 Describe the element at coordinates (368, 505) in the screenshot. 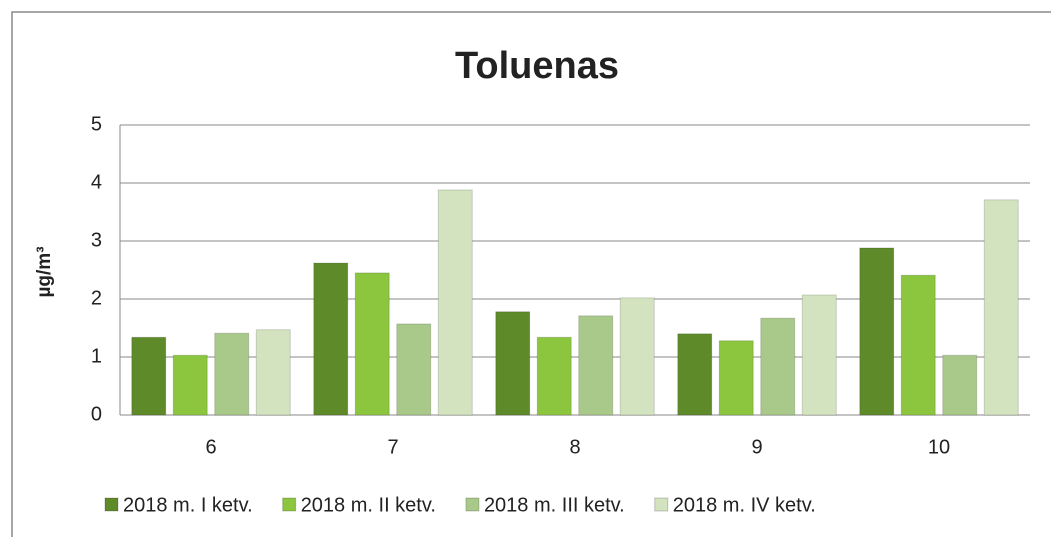

I see `legend-label: 2018 m. II ketv.` at that location.